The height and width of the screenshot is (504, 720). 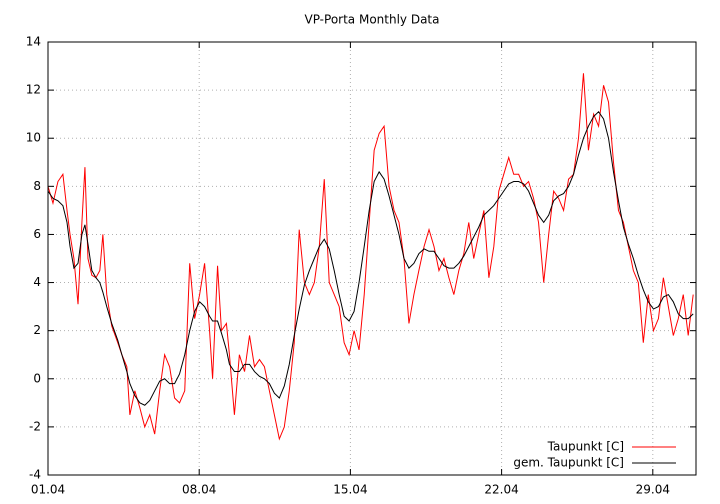 I want to click on legend-label: gem. Taupunkt [C], so click(x=568, y=463).